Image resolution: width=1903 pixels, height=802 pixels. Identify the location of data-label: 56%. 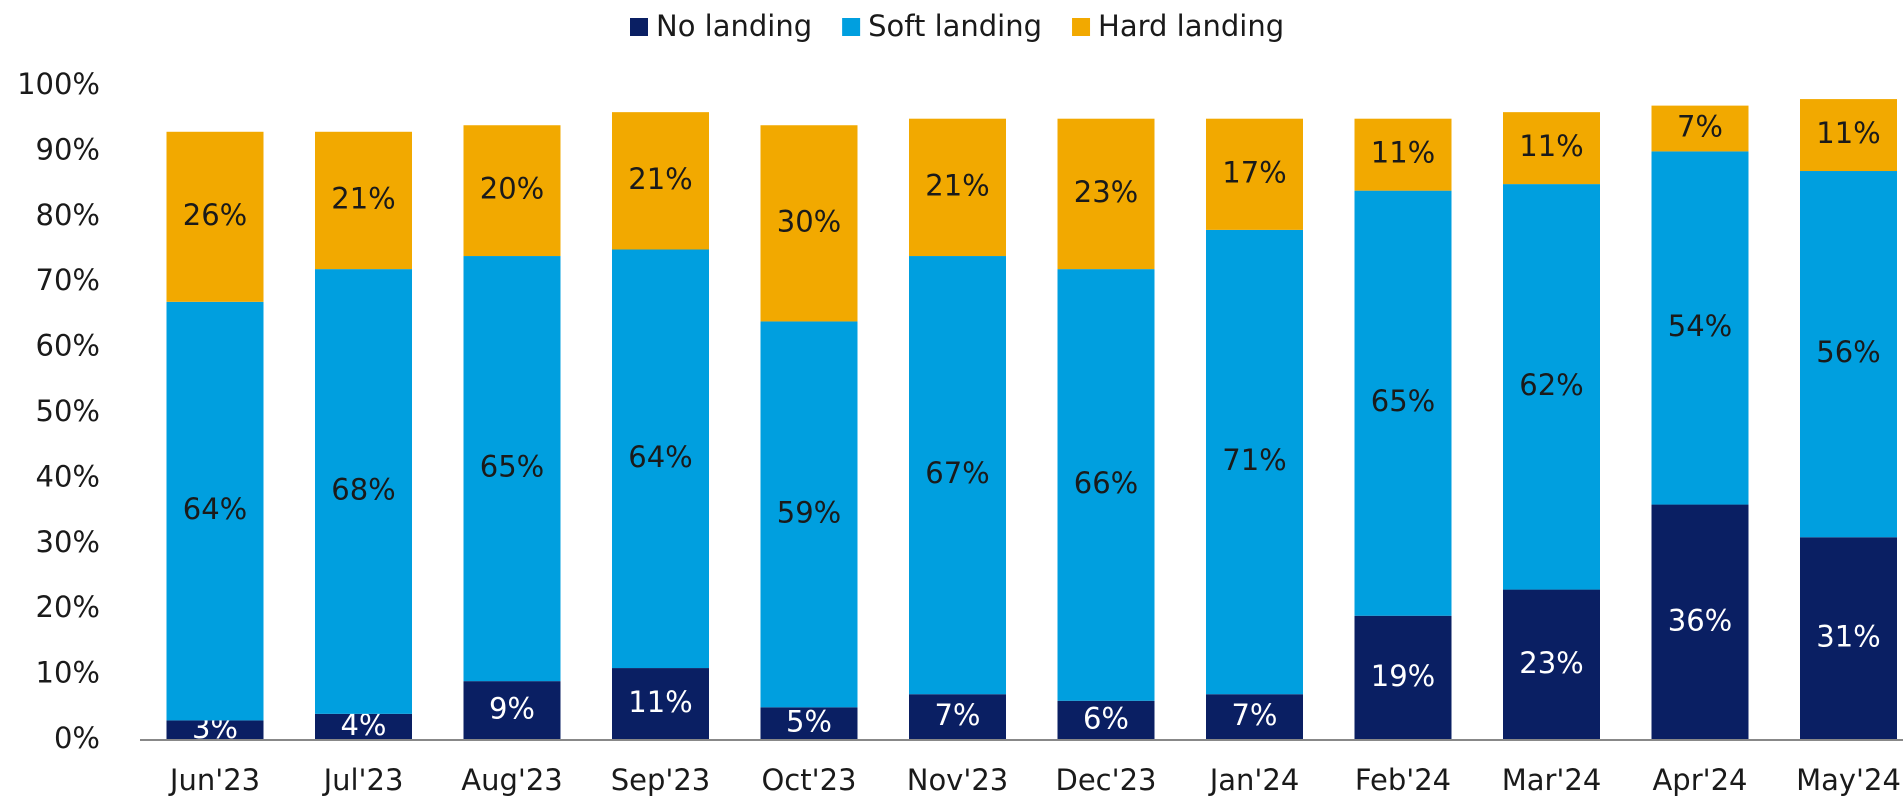
(1848, 352).